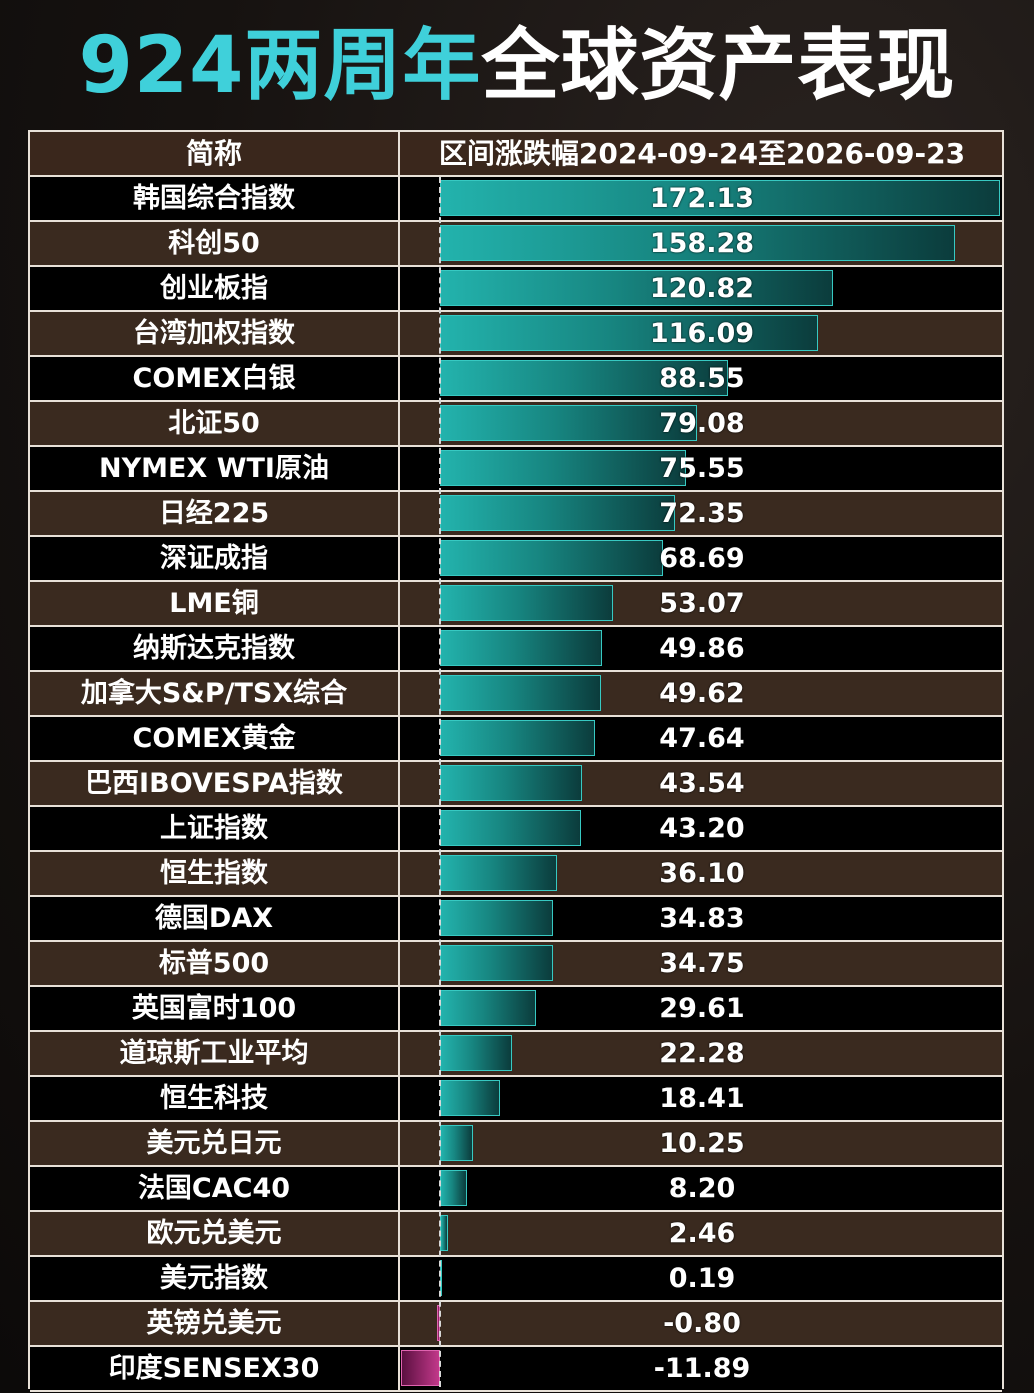 The height and width of the screenshot is (1393, 1034). Describe the element at coordinates (215, 603) in the screenshot. I see `row-name: LME铜` at that location.